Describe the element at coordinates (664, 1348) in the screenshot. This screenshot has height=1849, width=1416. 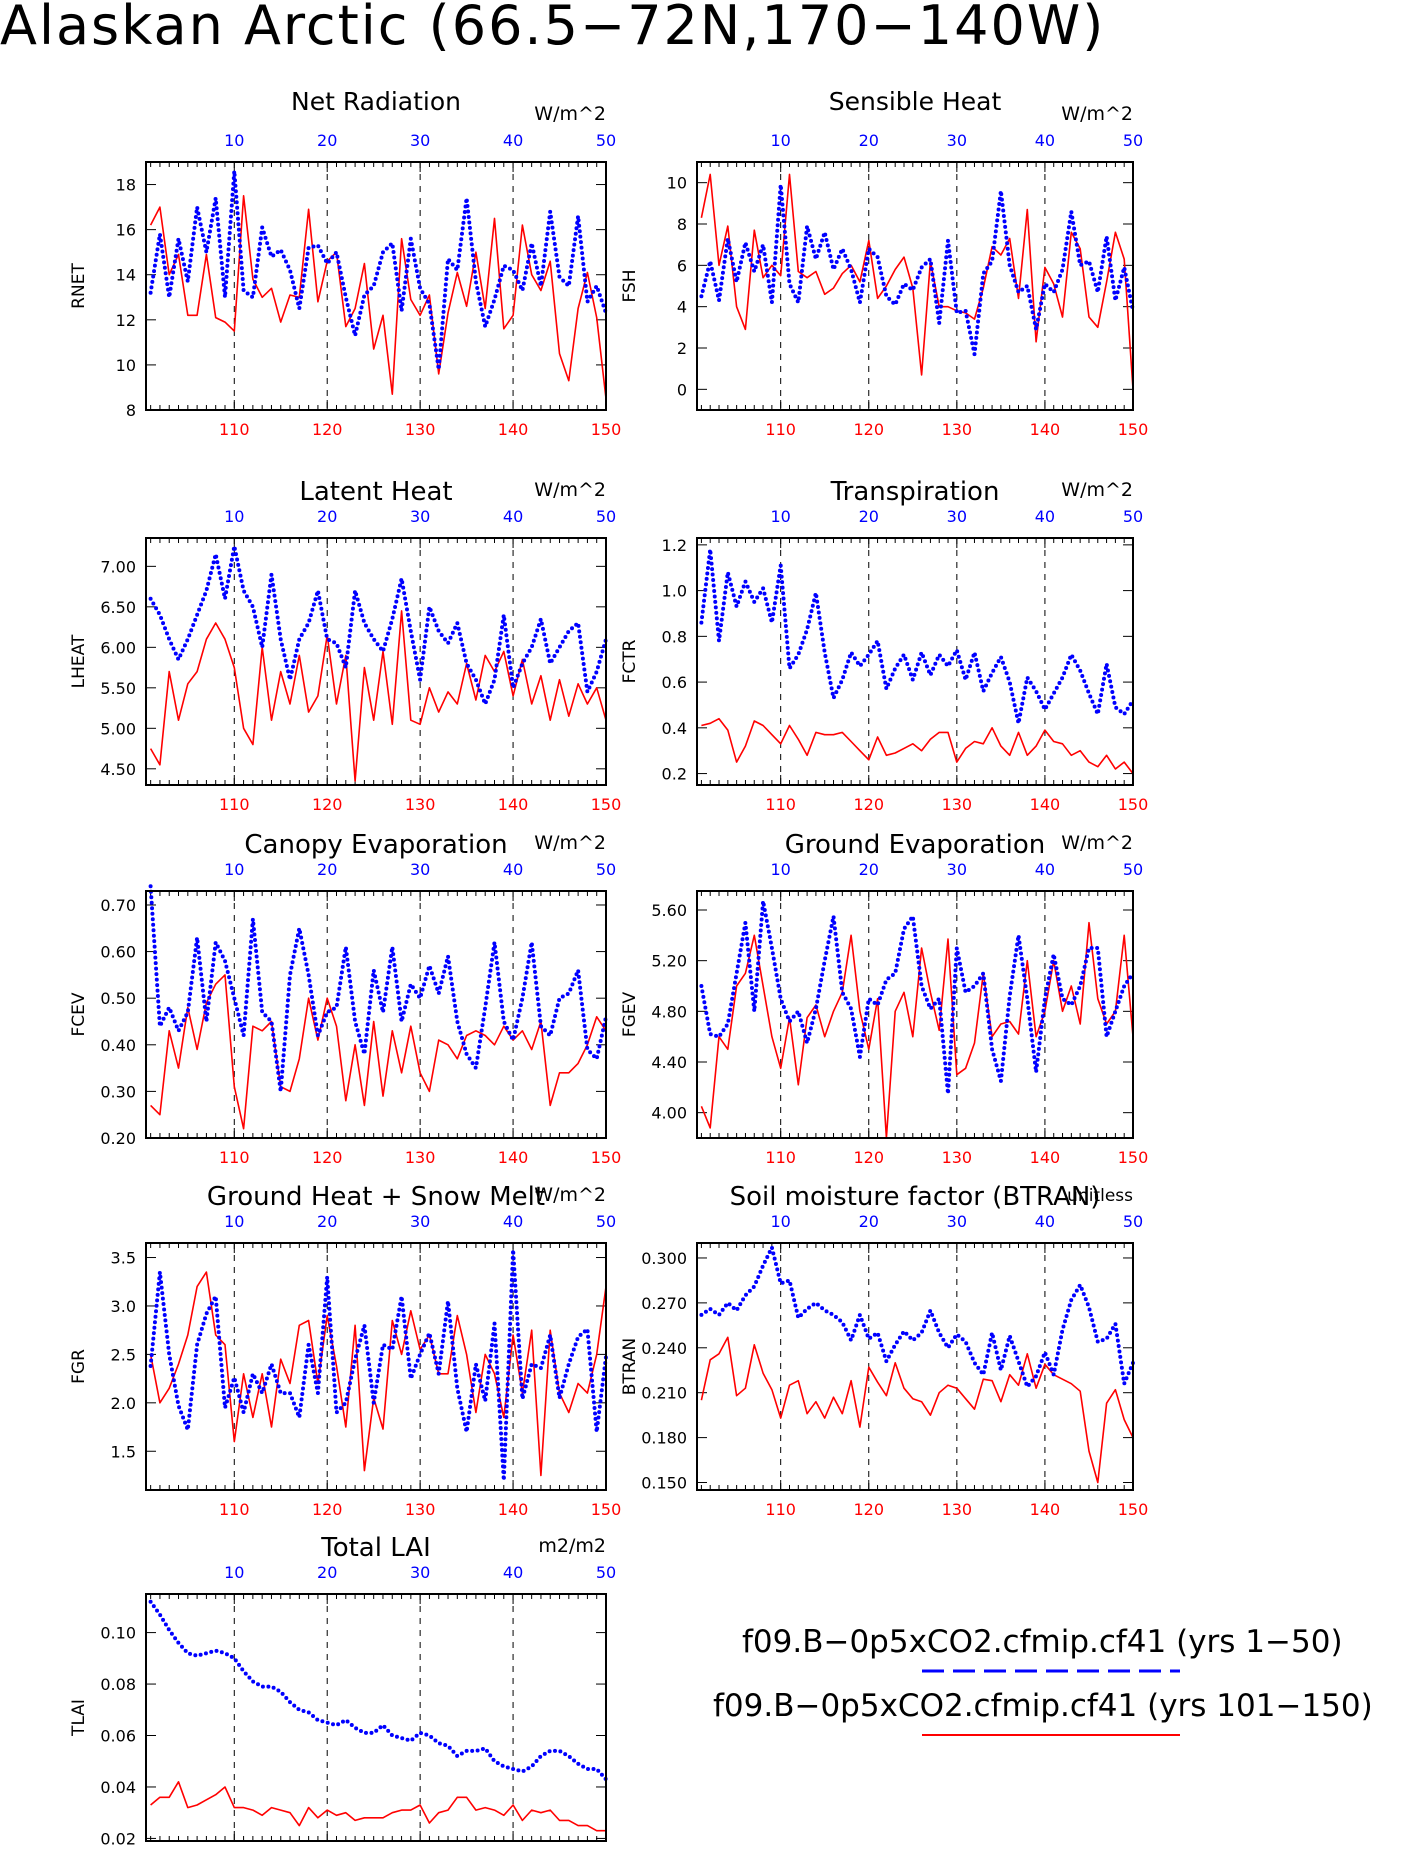
I see `y-tick-label: 0.240` at that location.